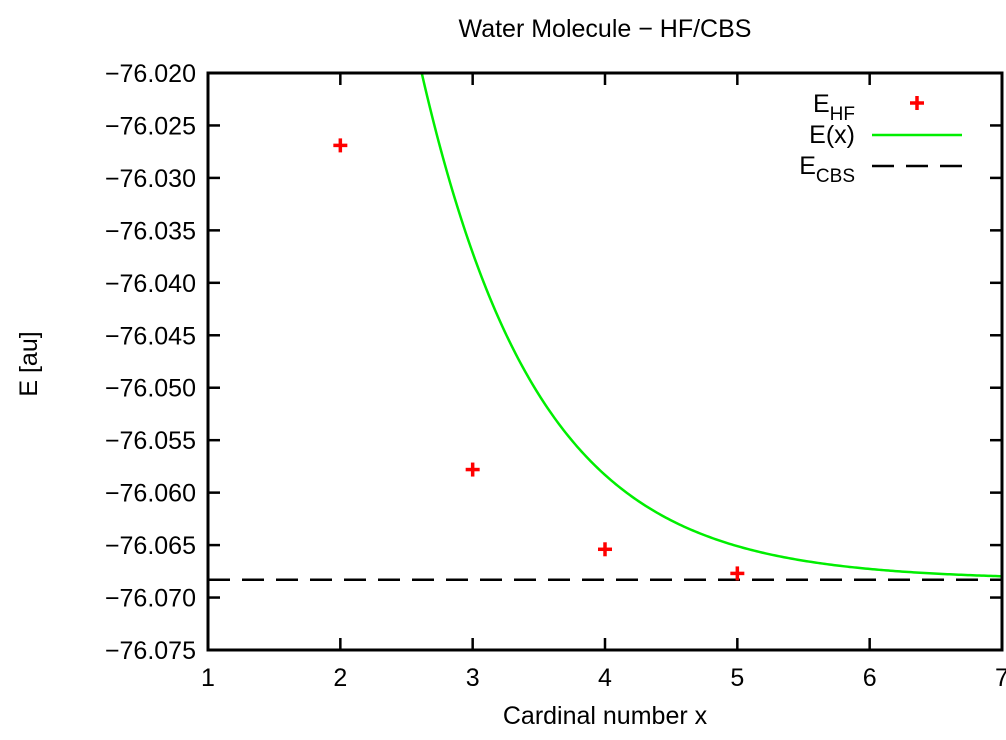 Image resolution: width=1006 pixels, height=740 pixels. What do you see at coordinates (150, 231) in the screenshot?
I see `y-tick-label: −76.035` at bounding box center [150, 231].